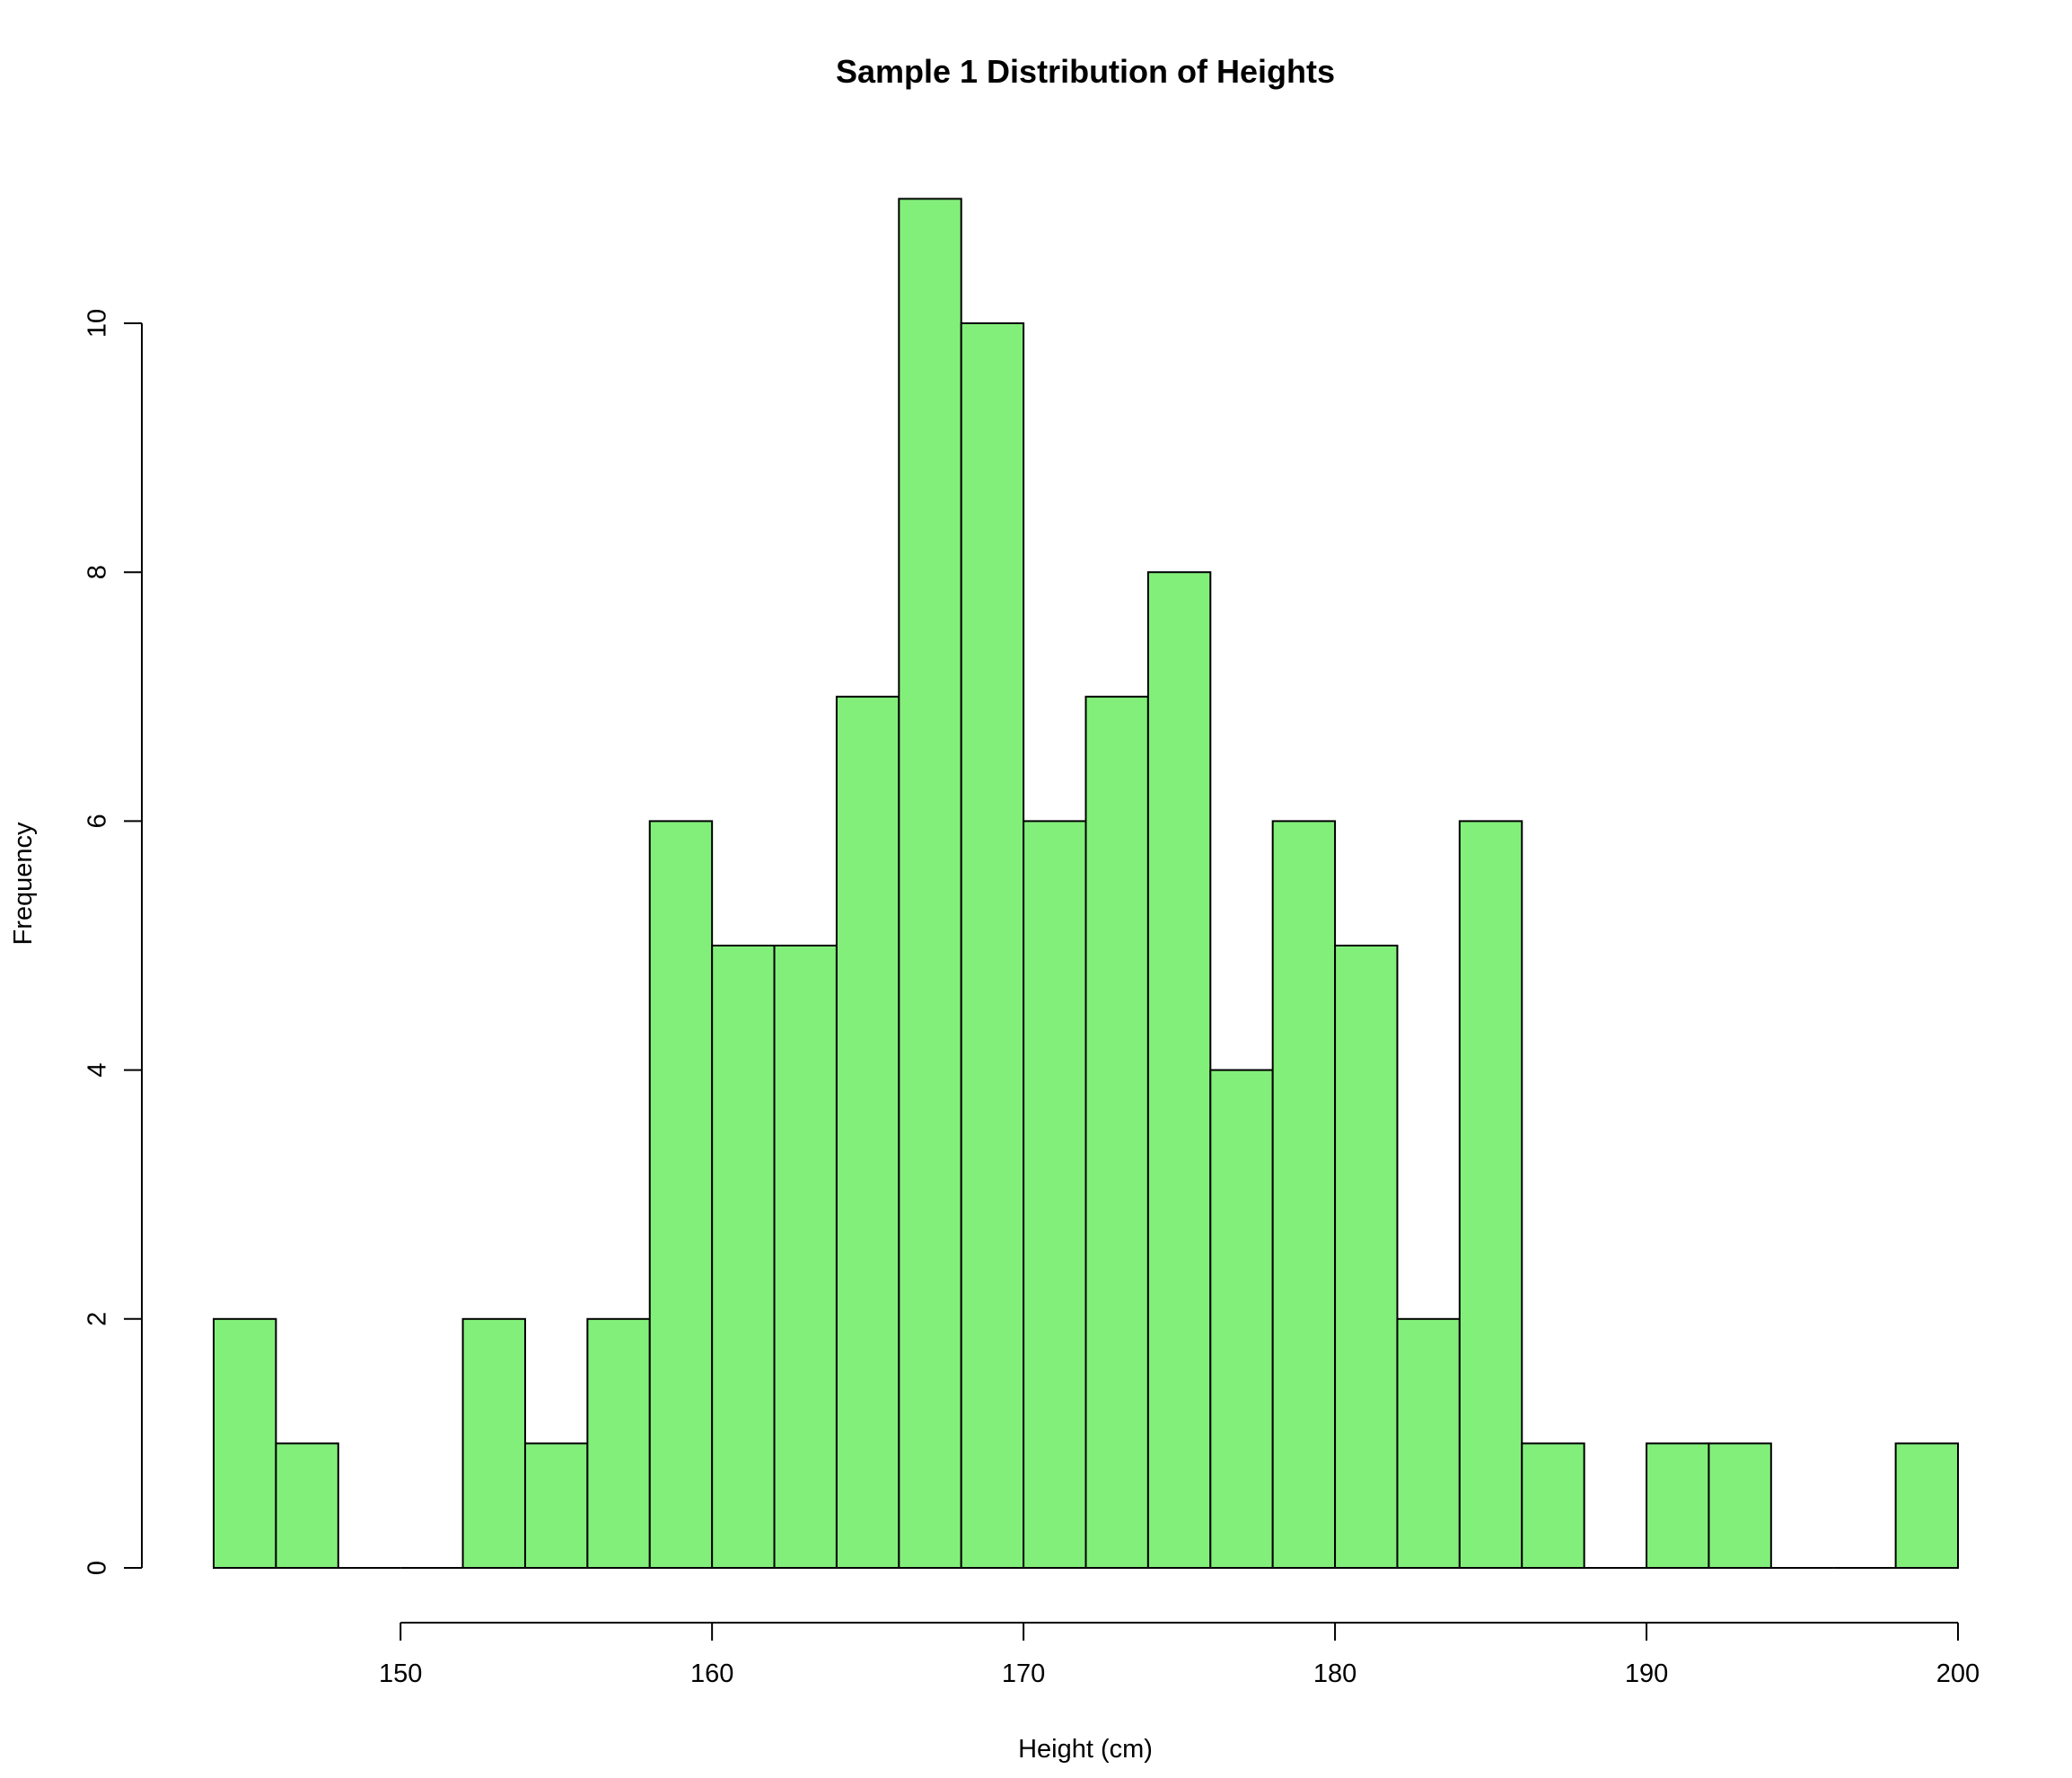 The width and height of the screenshot is (2072, 1778). What do you see at coordinates (1085, 71) in the screenshot?
I see `chart-title: Sample 1 Distribution of Heights` at bounding box center [1085, 71].